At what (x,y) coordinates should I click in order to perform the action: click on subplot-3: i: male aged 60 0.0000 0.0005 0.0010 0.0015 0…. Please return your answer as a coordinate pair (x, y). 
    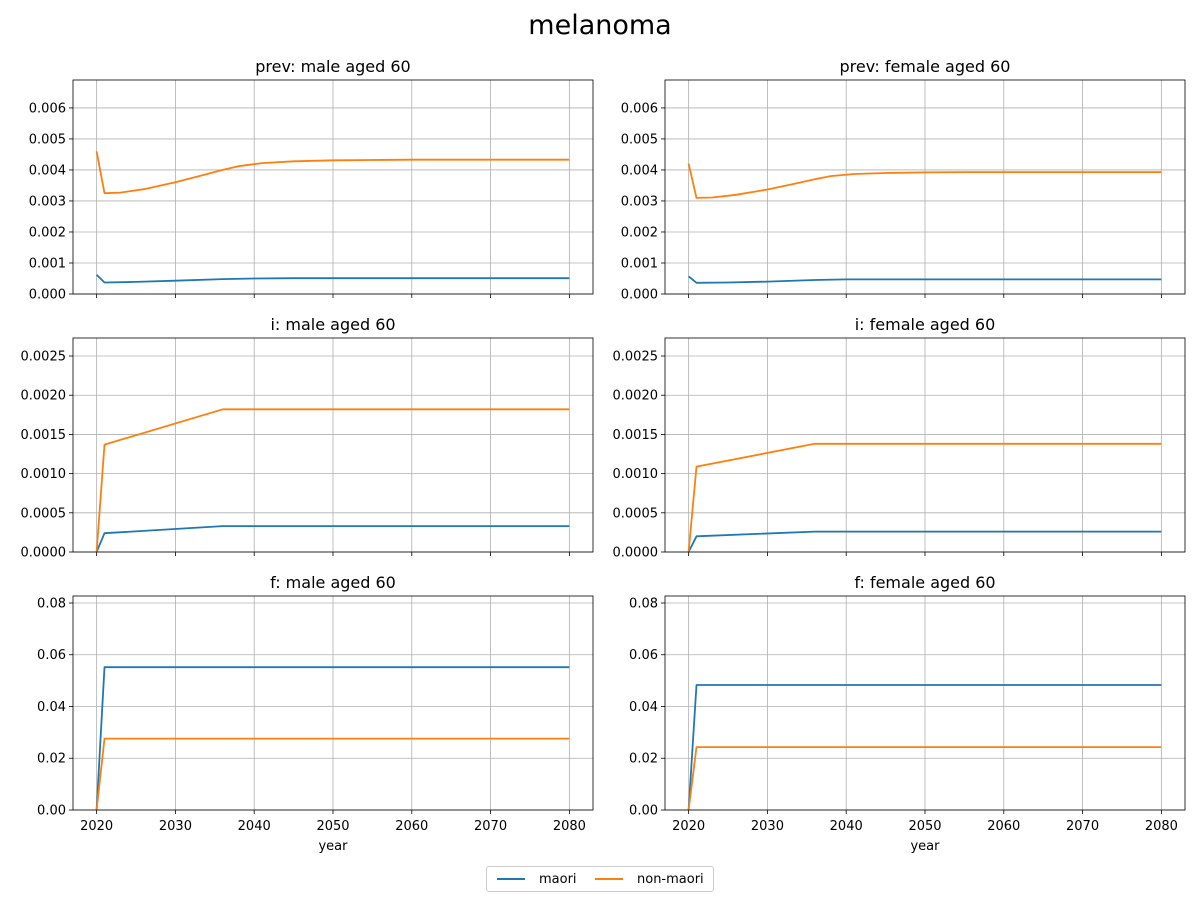
    Looking at the image, I should click on (307, 438).